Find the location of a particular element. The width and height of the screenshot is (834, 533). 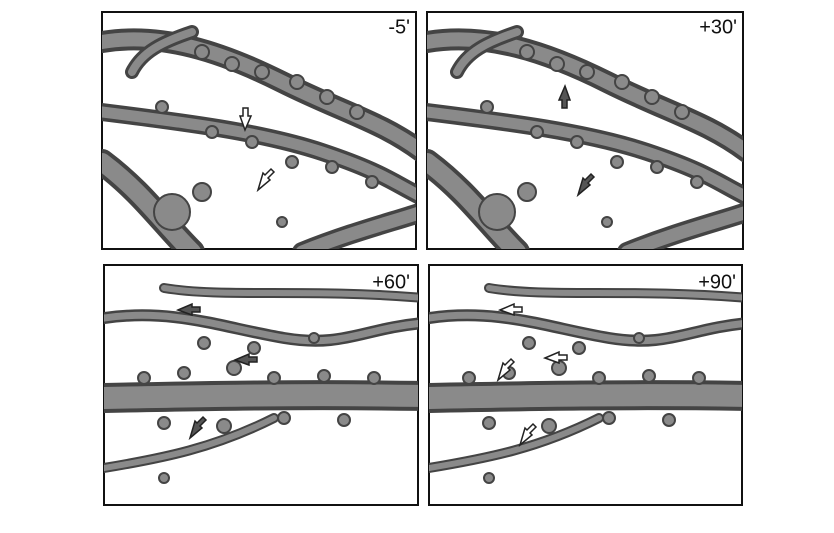

time-label: +90' is located at coordinates (717, 283).